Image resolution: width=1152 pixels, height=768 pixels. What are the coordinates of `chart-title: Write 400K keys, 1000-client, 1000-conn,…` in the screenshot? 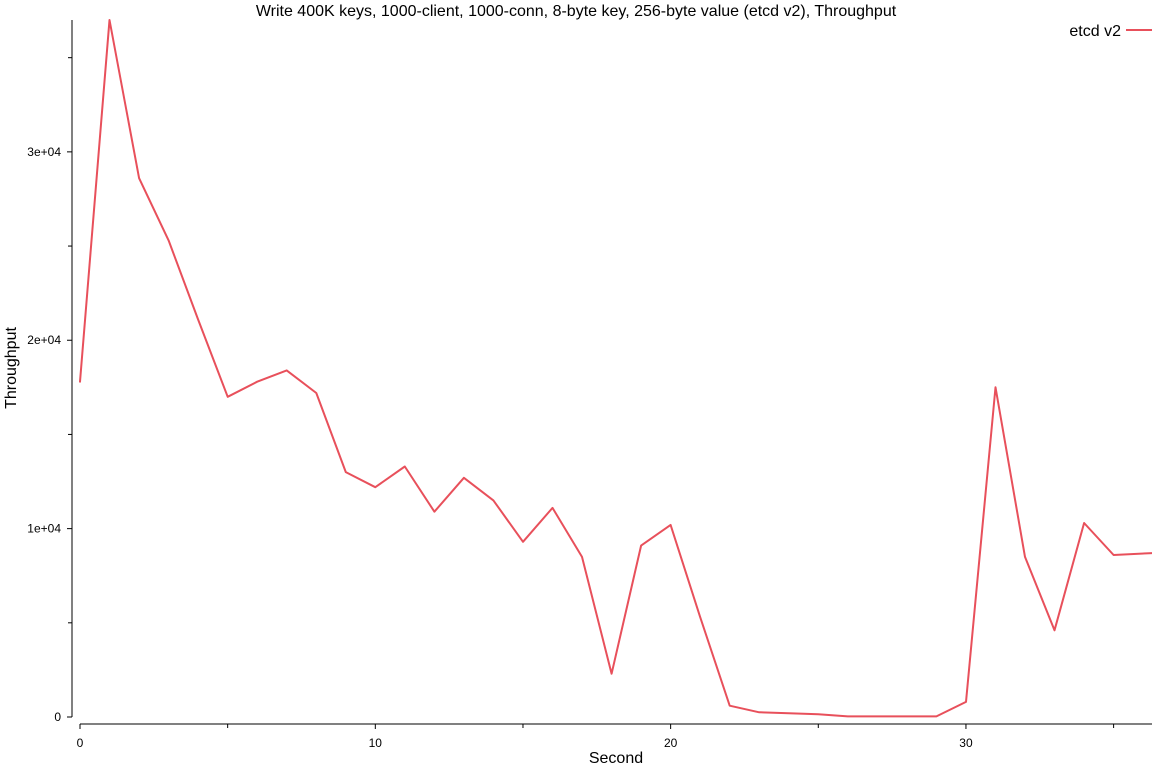 It's located at (576, 11).